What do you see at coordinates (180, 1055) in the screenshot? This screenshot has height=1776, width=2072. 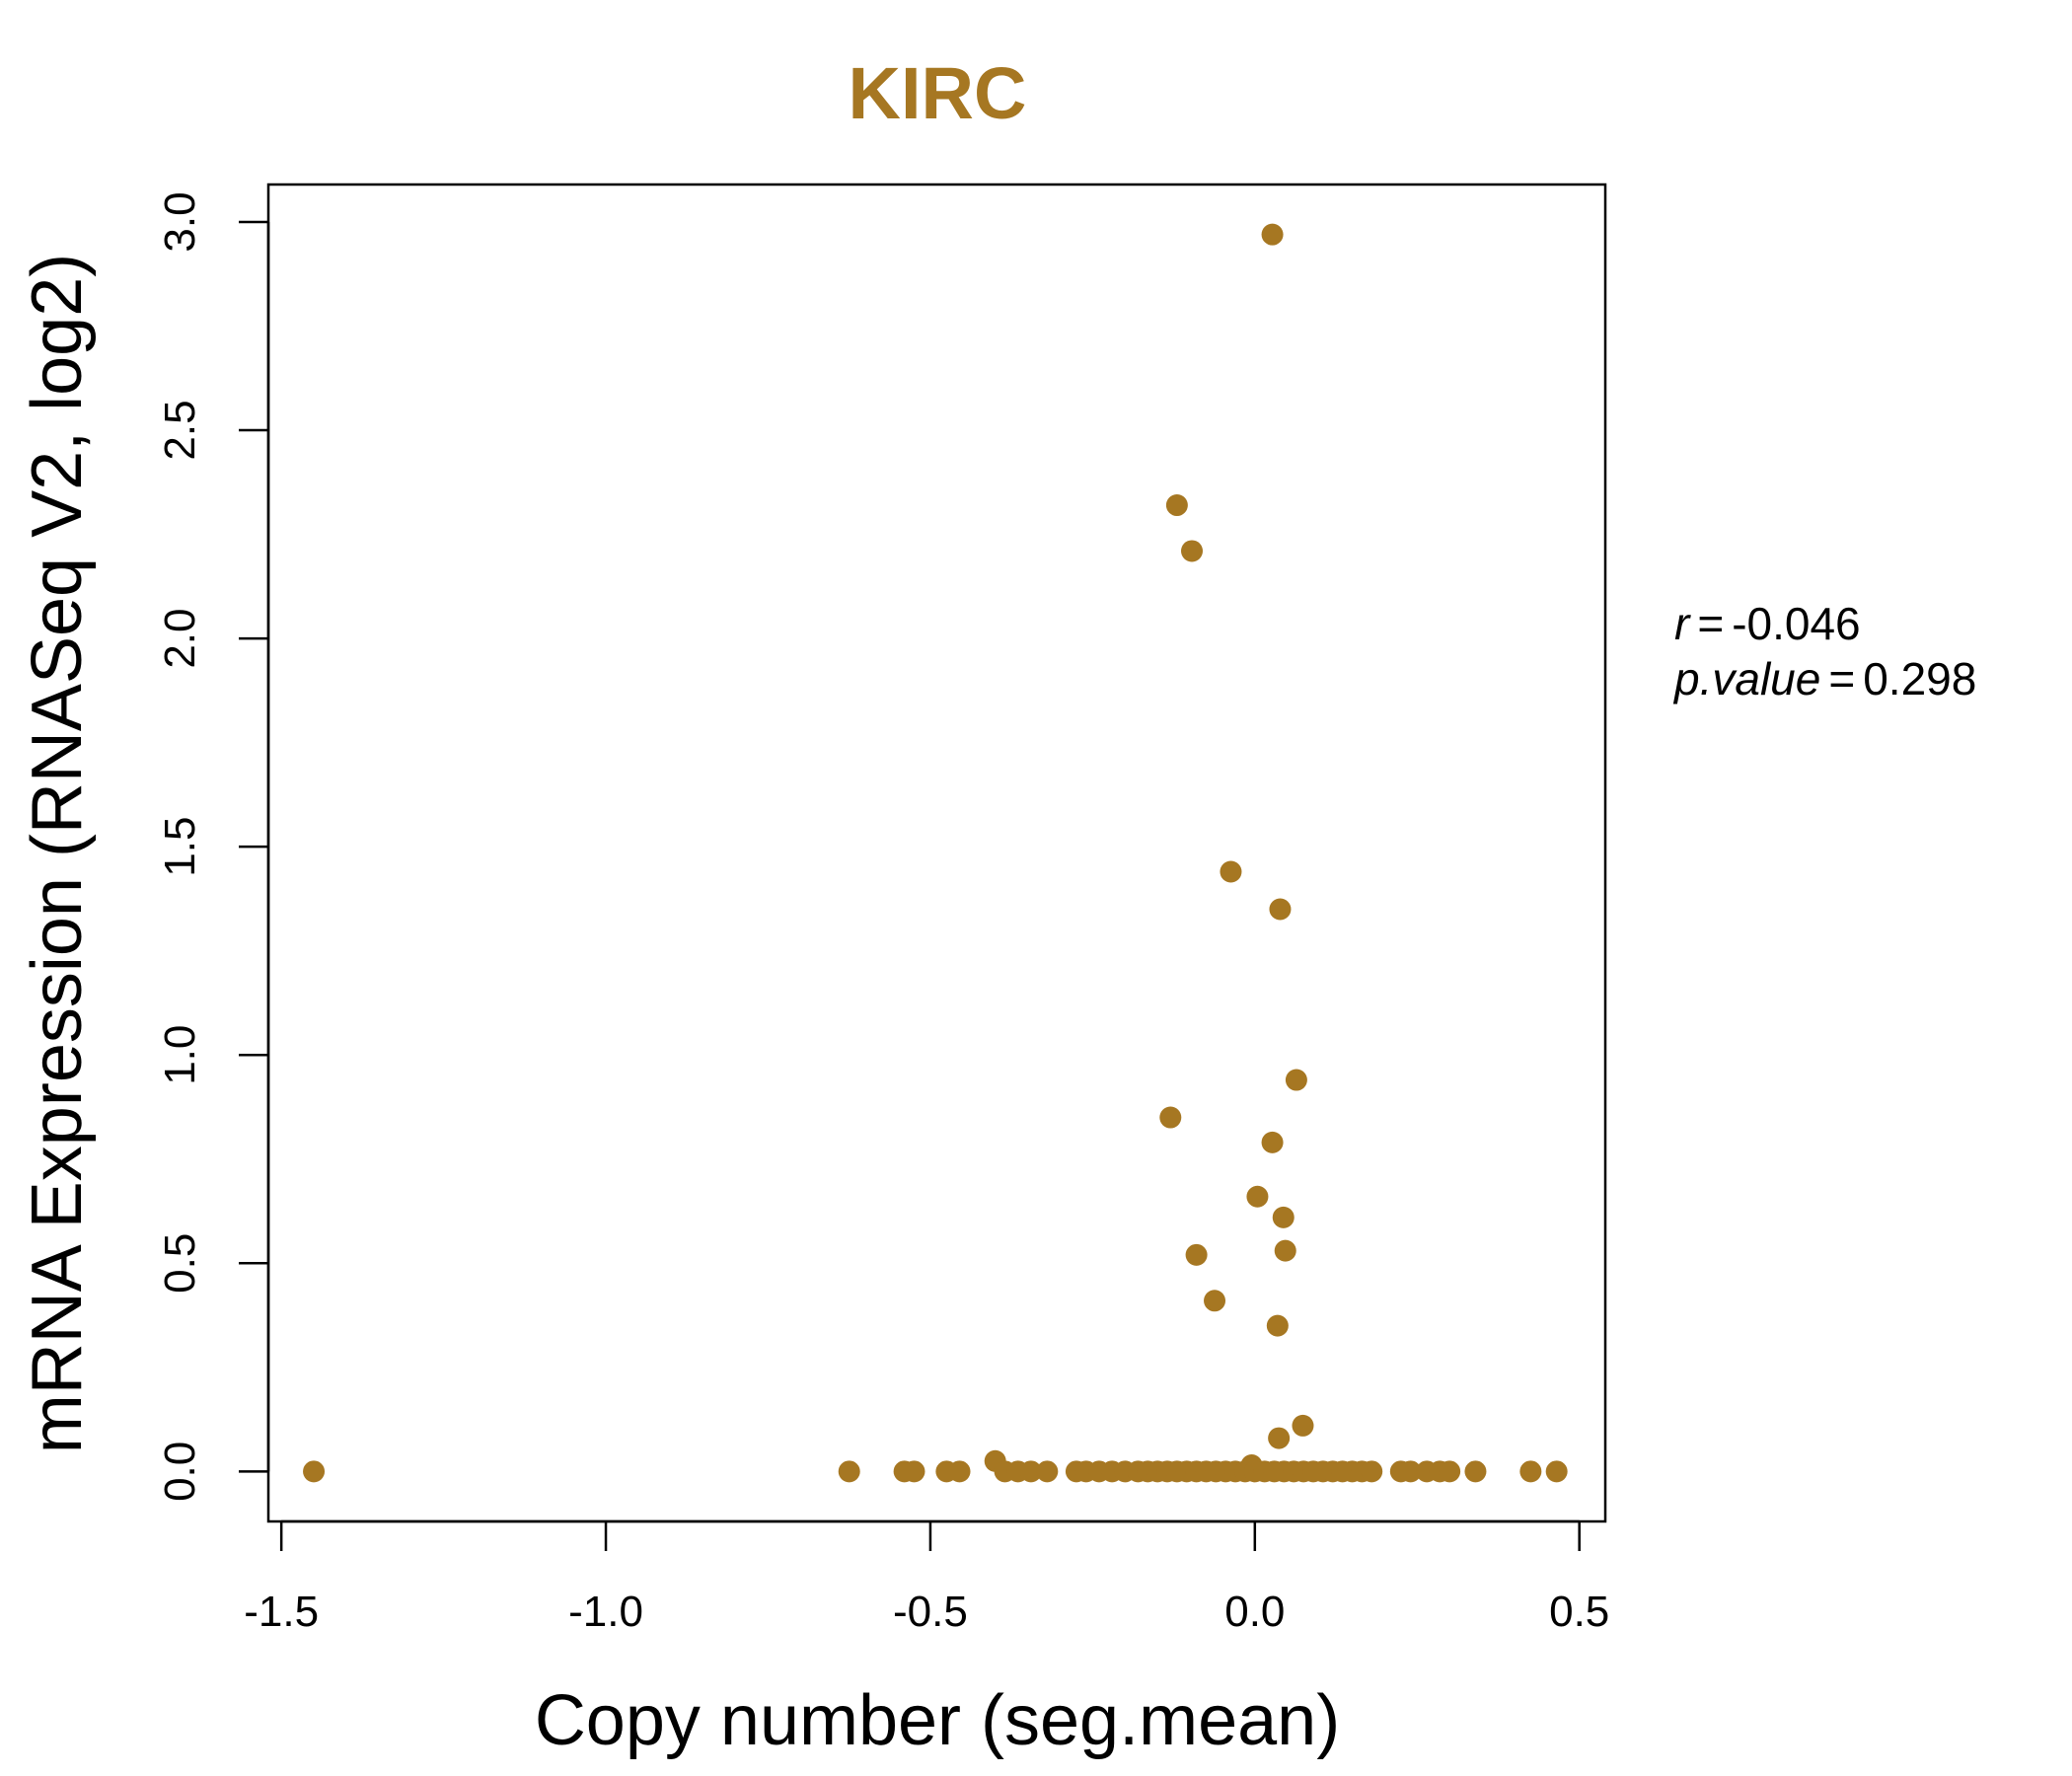 I see `y-tick-label: 1.0` at bounding box center [180, 1055].